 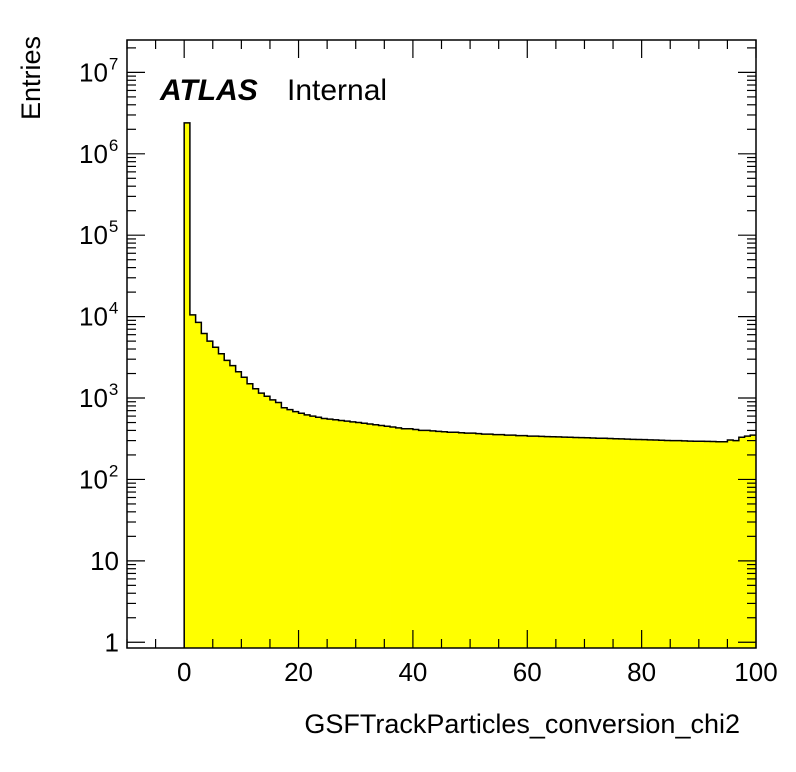 I want to click on x-axis-label: GSFTrackParticles_conversion_chi2, so click(x=522, y=724).